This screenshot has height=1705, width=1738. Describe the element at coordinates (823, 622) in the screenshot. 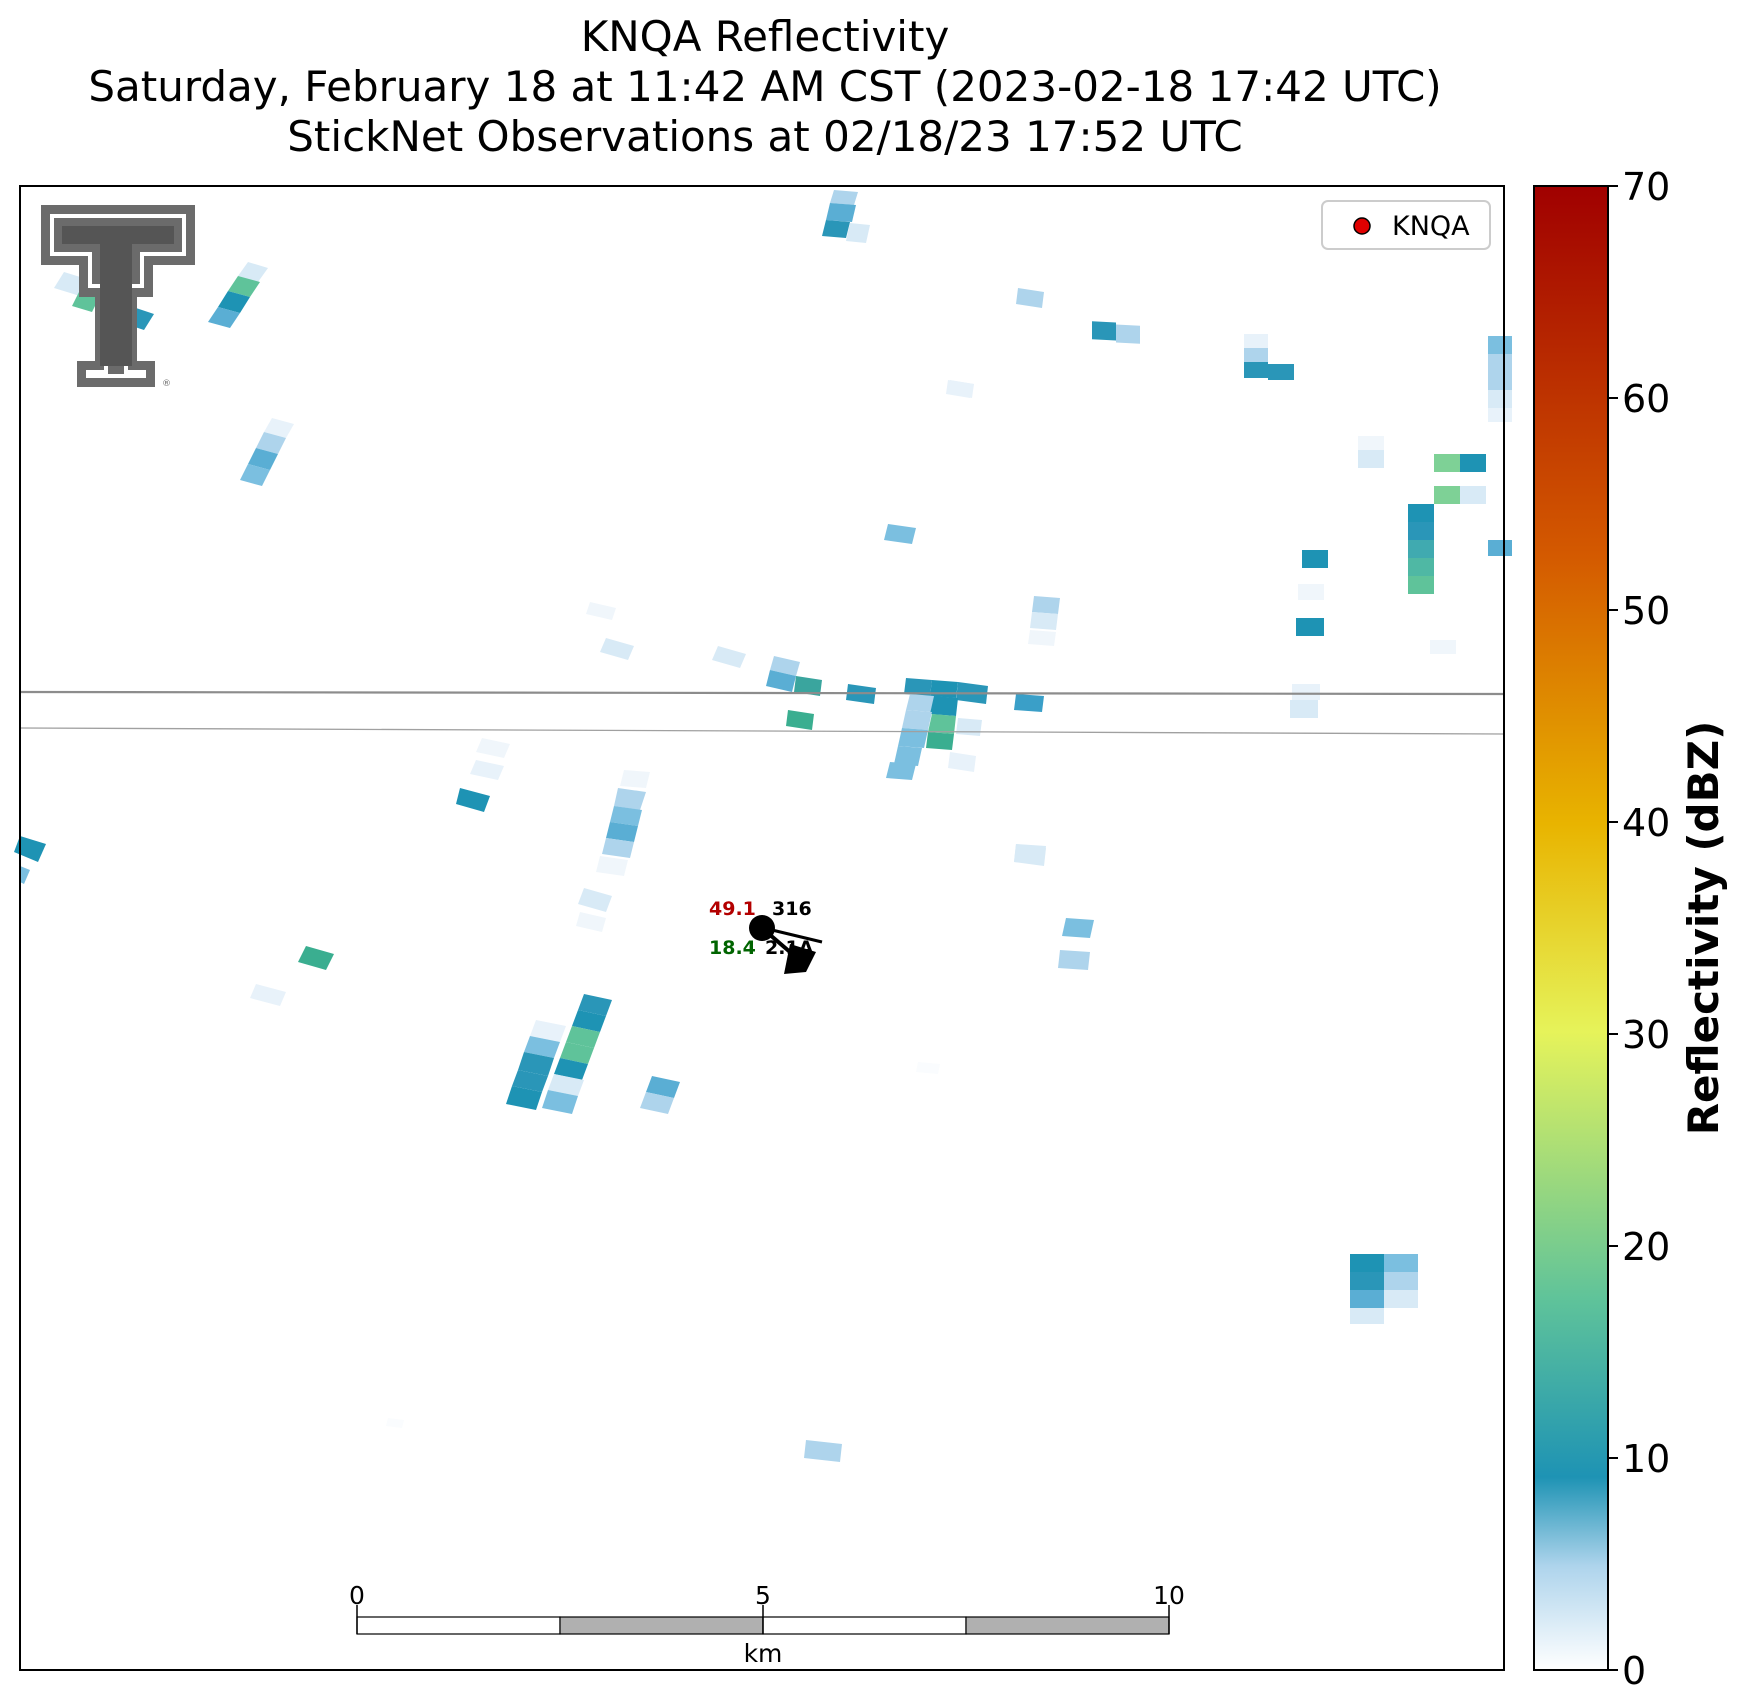

I see `echo-cluster-center-top` at that location.